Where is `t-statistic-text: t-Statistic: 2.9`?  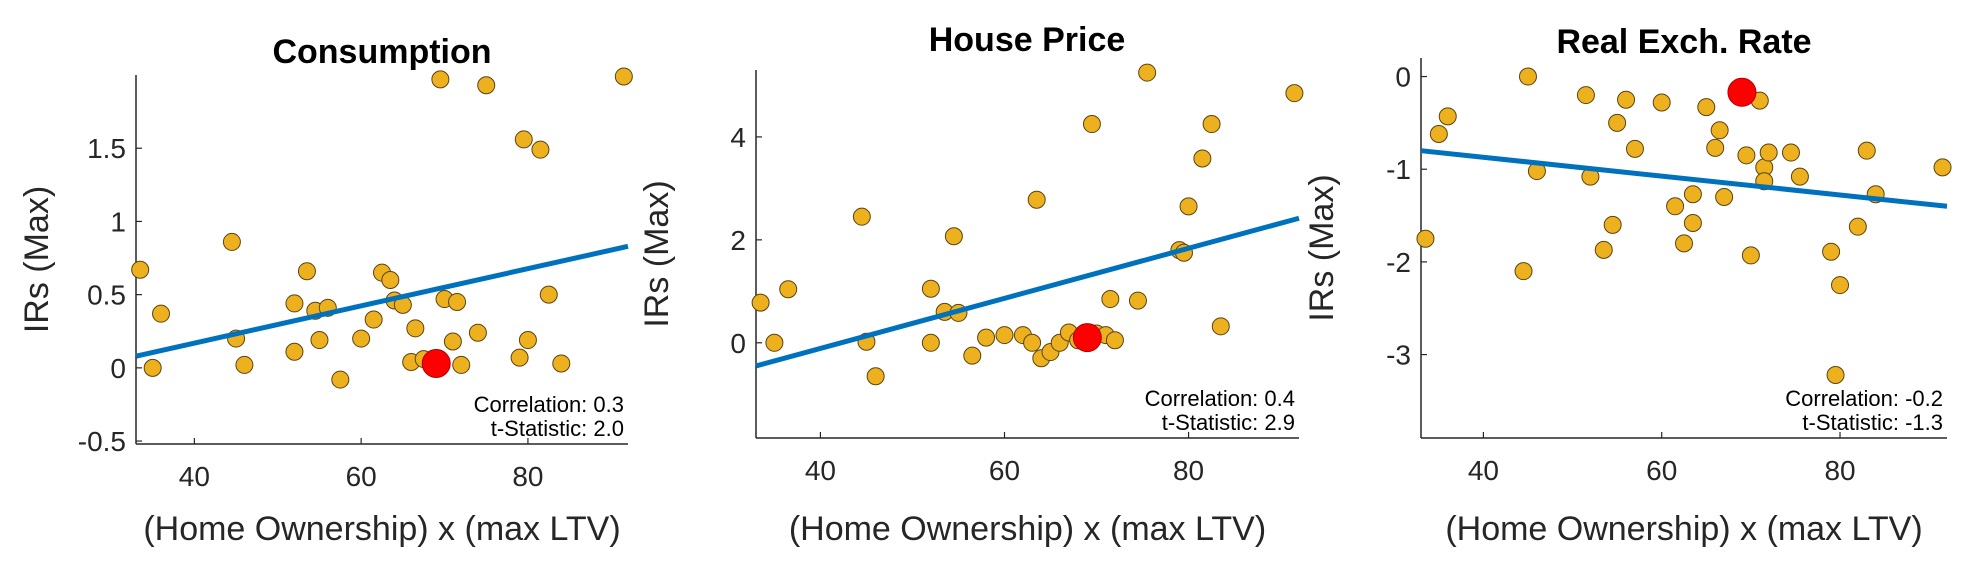 t-statistic-text: t-Statistic: 2.9 is located at coordinates (1228, 422).